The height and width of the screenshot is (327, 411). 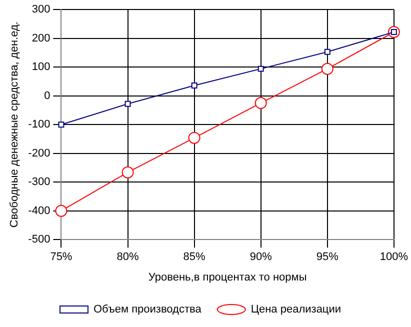 What do you see at coordinates (147, 310) in the screenshot?
I see `legend-label: Объем производства` at bounding box center [147, 310].